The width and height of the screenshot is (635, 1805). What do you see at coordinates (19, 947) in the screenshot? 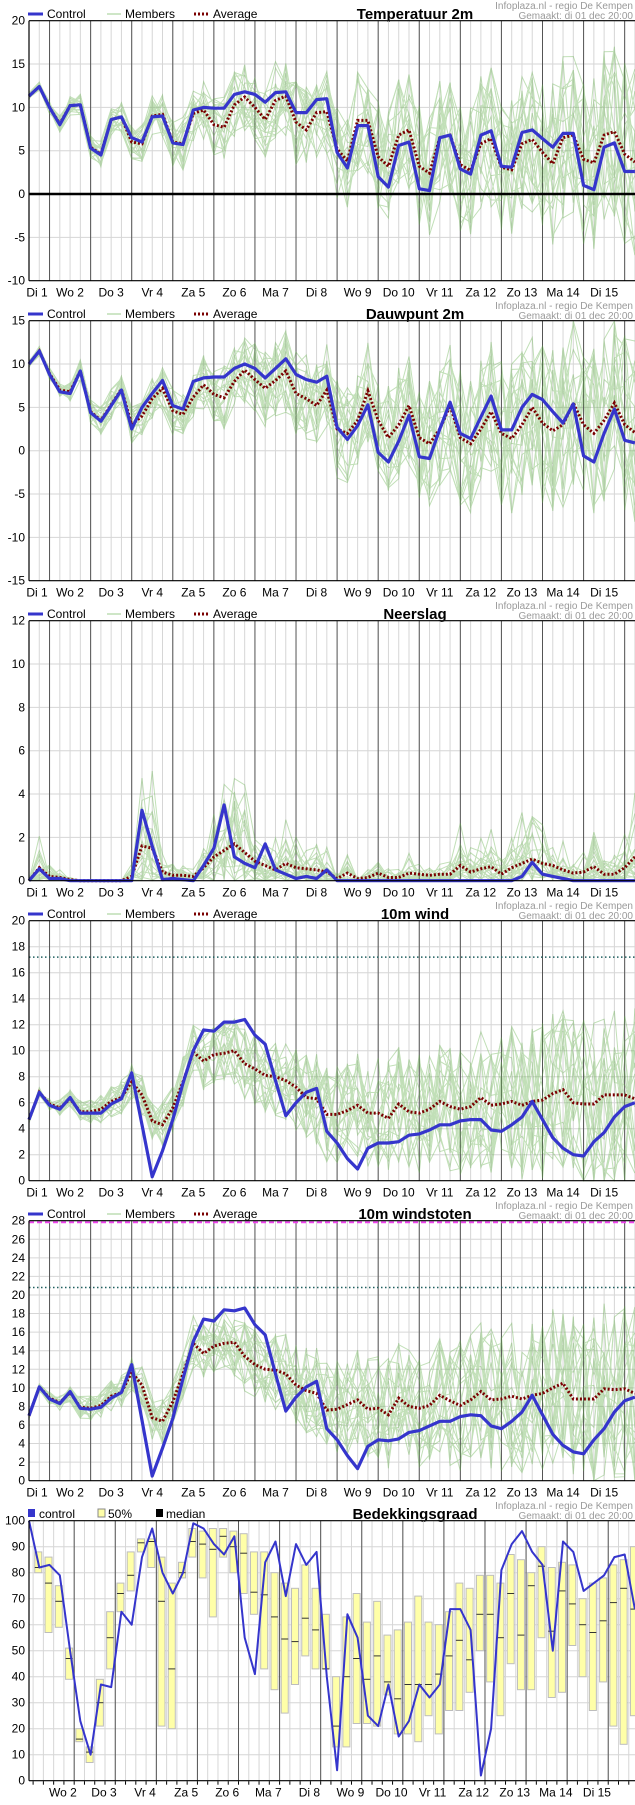
I see `y-tick-label: 18` at bounding box center [19, 947].